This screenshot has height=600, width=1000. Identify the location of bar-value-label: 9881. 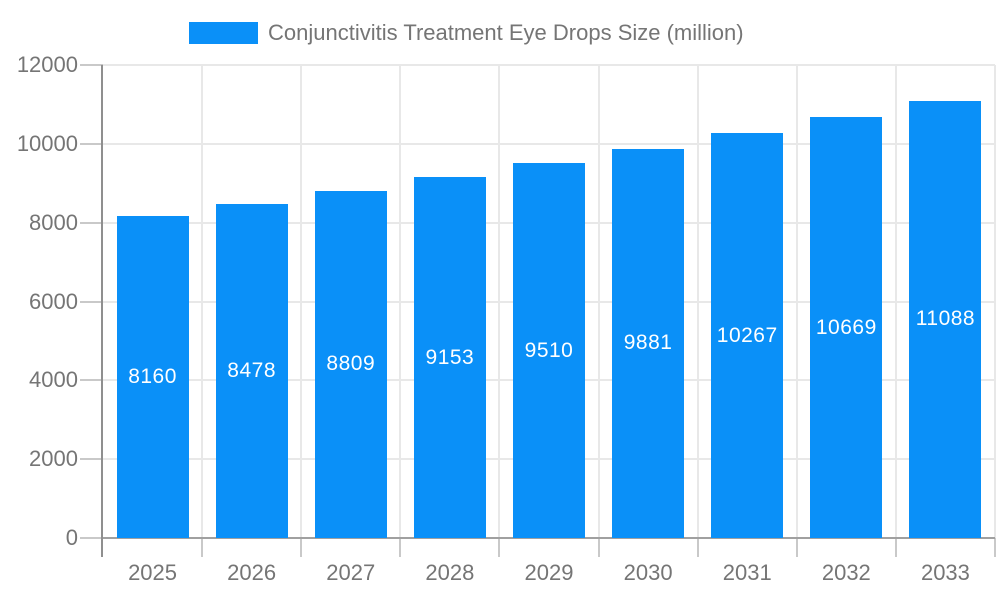
(648, 343).